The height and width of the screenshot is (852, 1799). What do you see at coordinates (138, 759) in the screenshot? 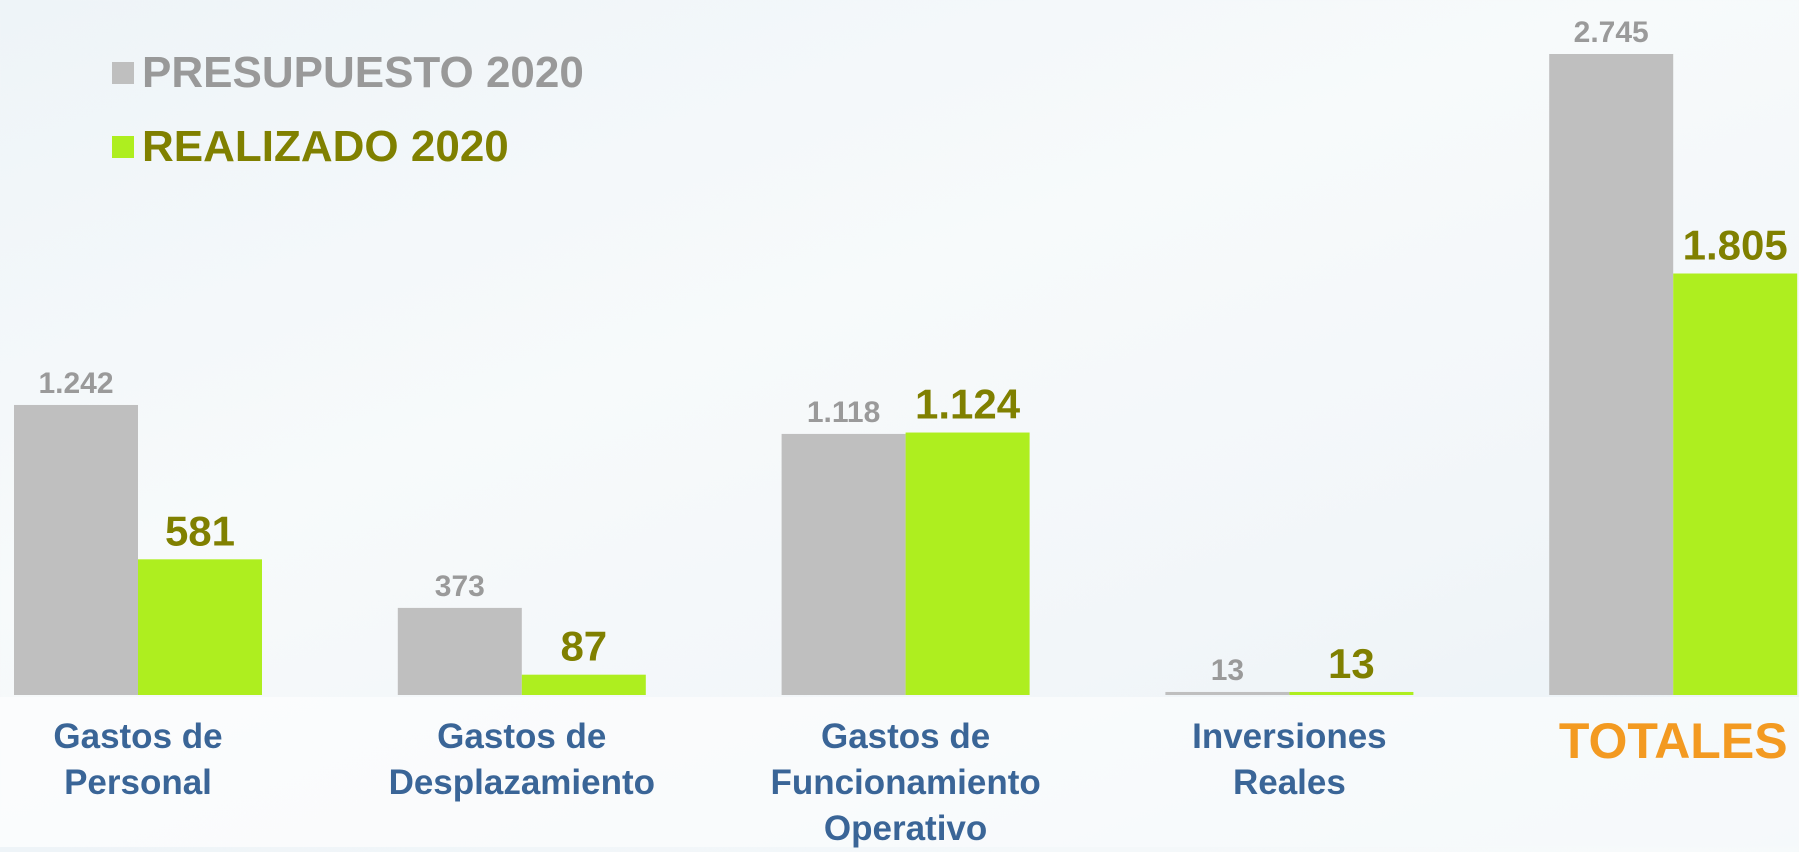
I see `category-label: Gastos de Personal` at bounding box center [138, 759].